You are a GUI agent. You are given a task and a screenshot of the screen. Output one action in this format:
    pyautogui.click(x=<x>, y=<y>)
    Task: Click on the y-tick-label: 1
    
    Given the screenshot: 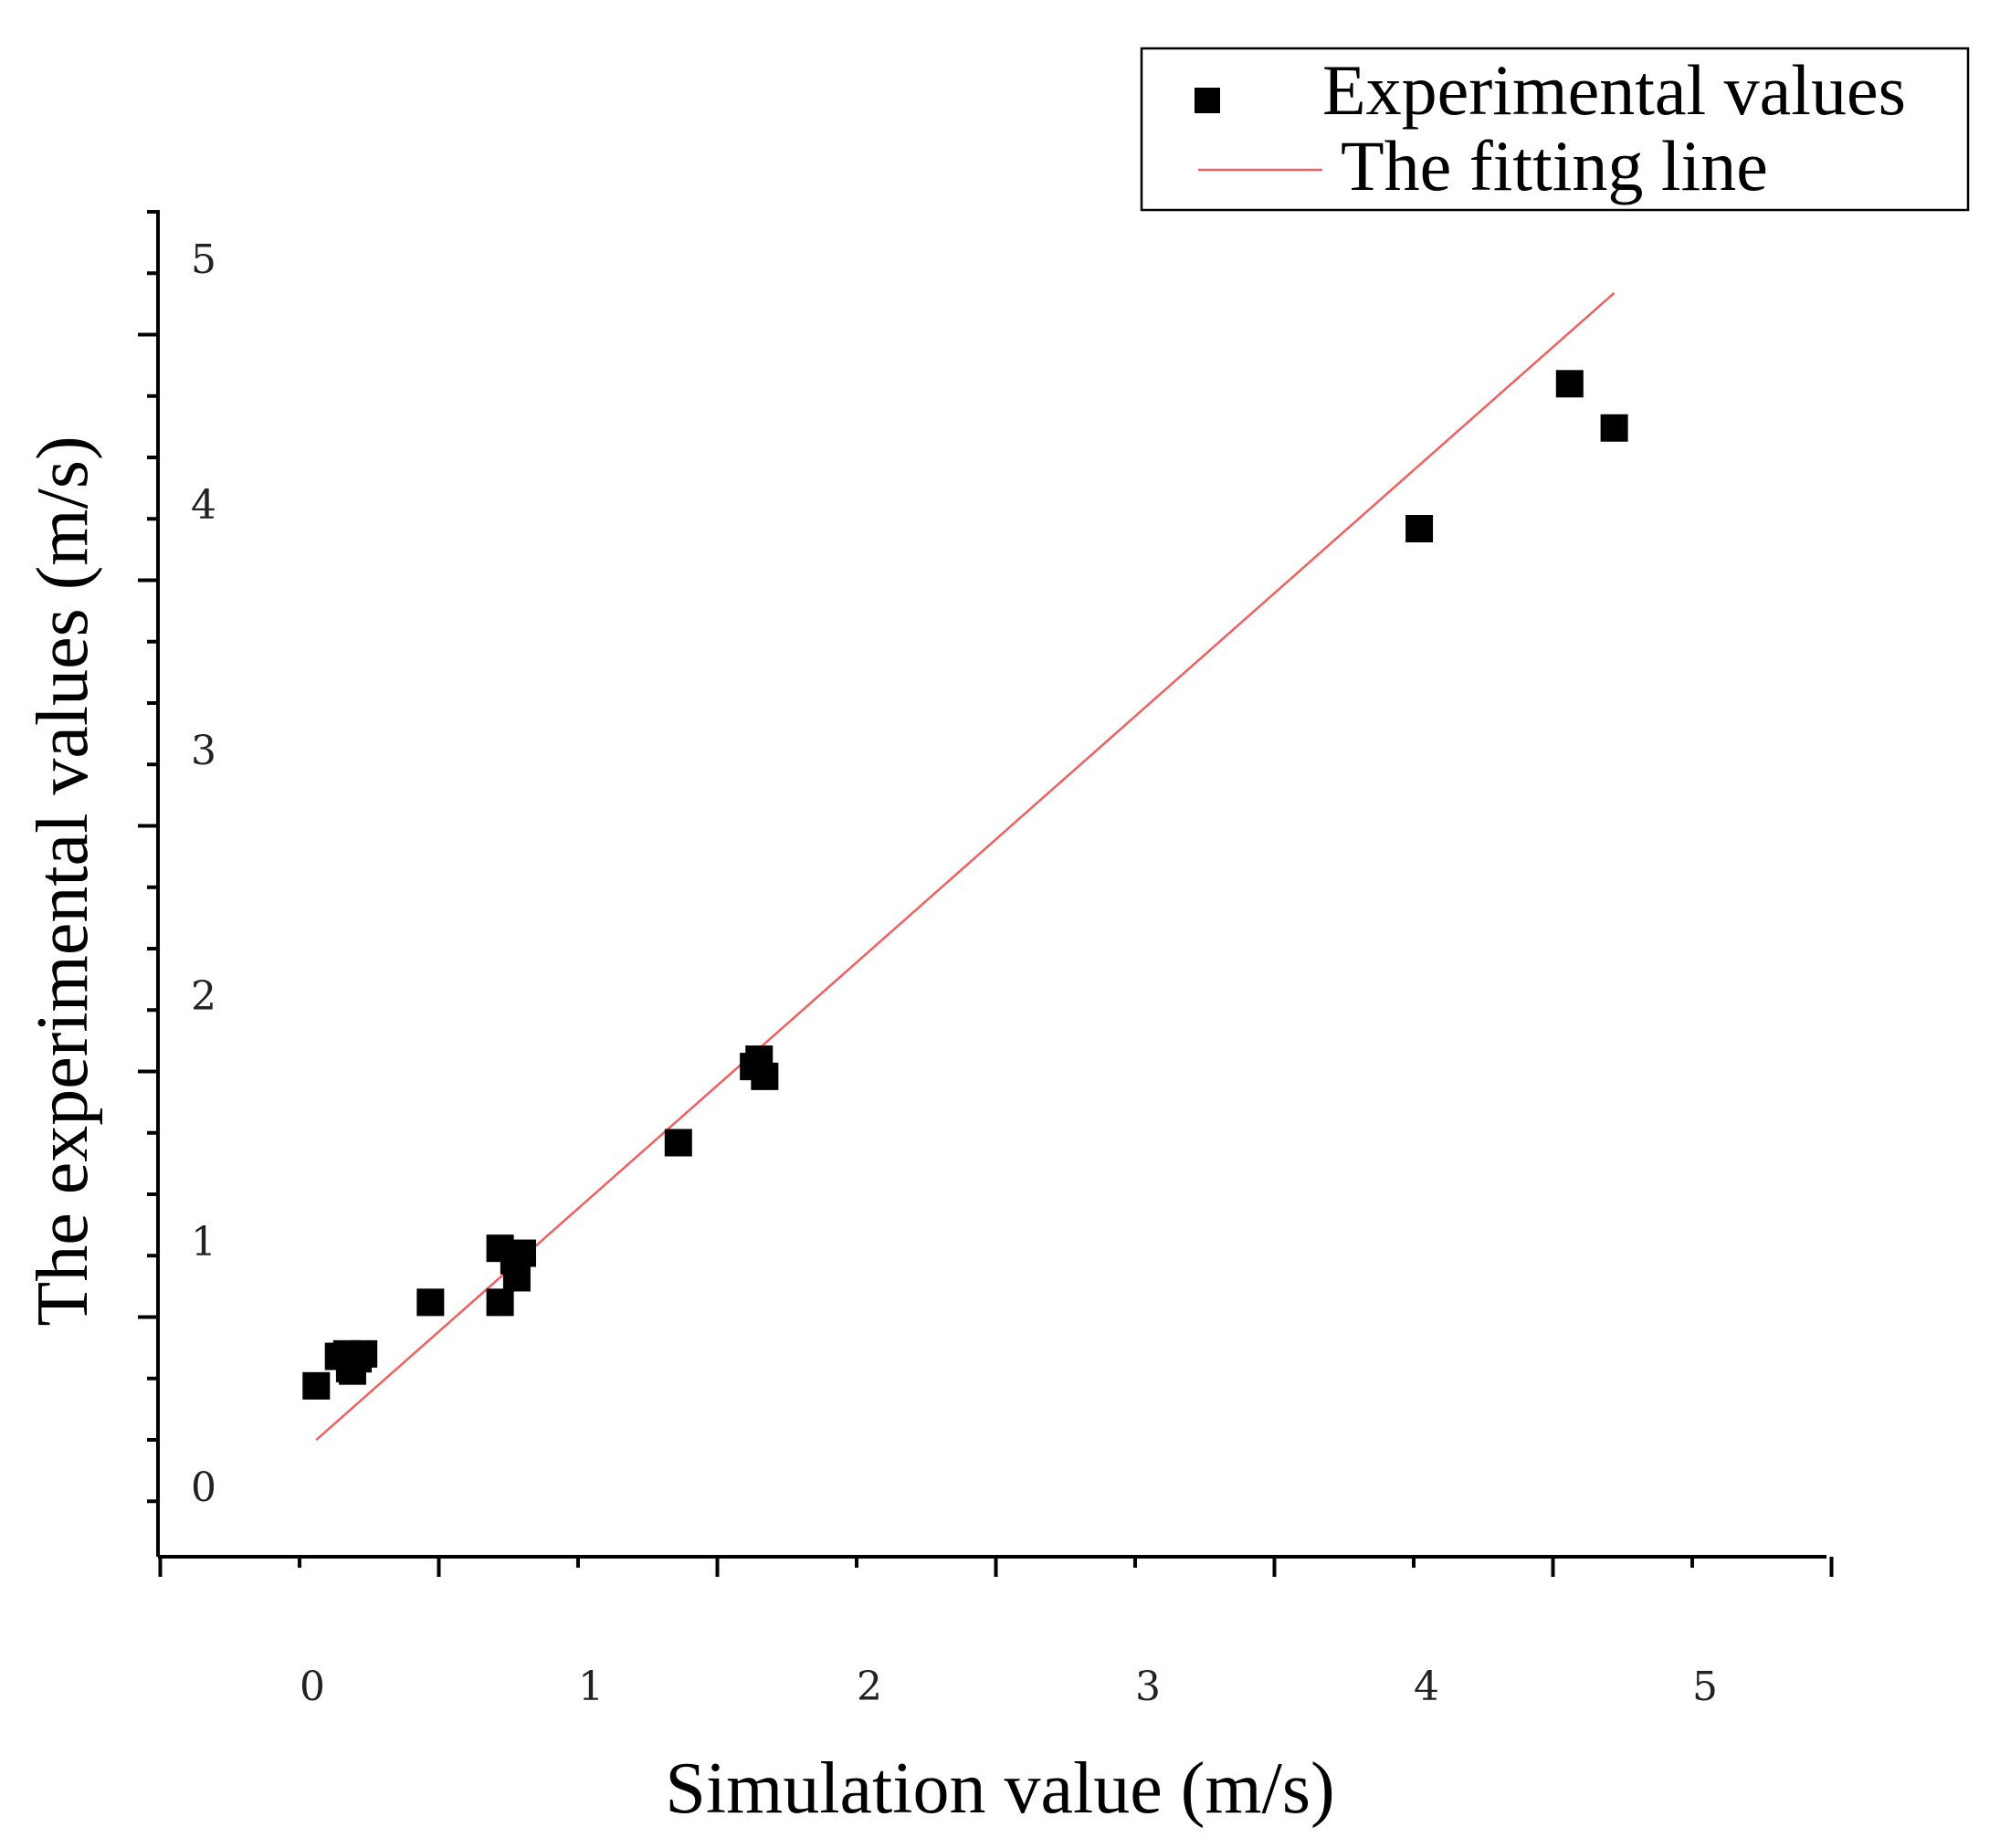 What is the action you would take?
    pyautogui.click(x=203, y=1242)
    